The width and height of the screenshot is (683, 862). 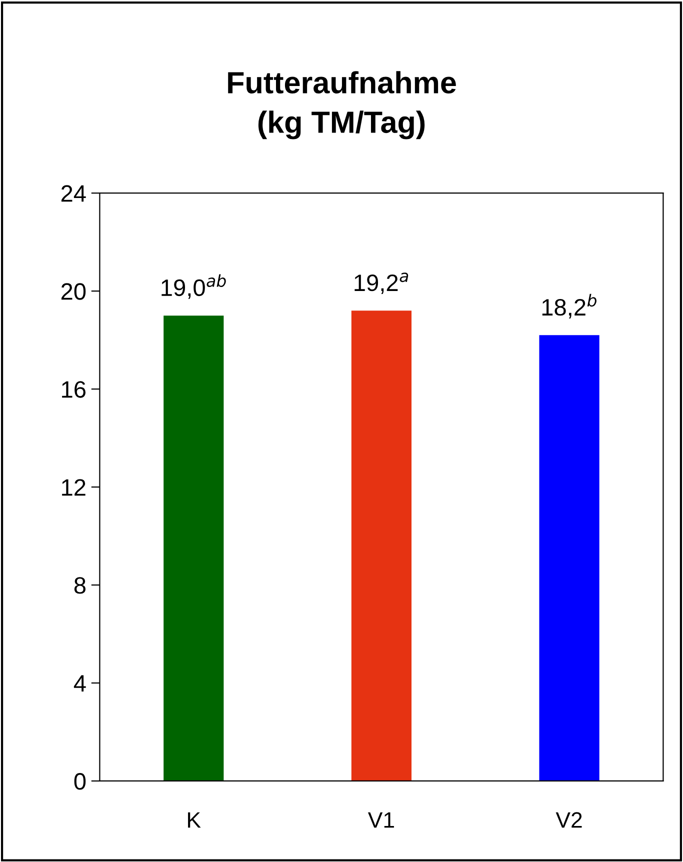 What do you see at coordinates (73, 291) in the screenshot?
I see `y-tick-label: 20` at bounding box center [73, 291].